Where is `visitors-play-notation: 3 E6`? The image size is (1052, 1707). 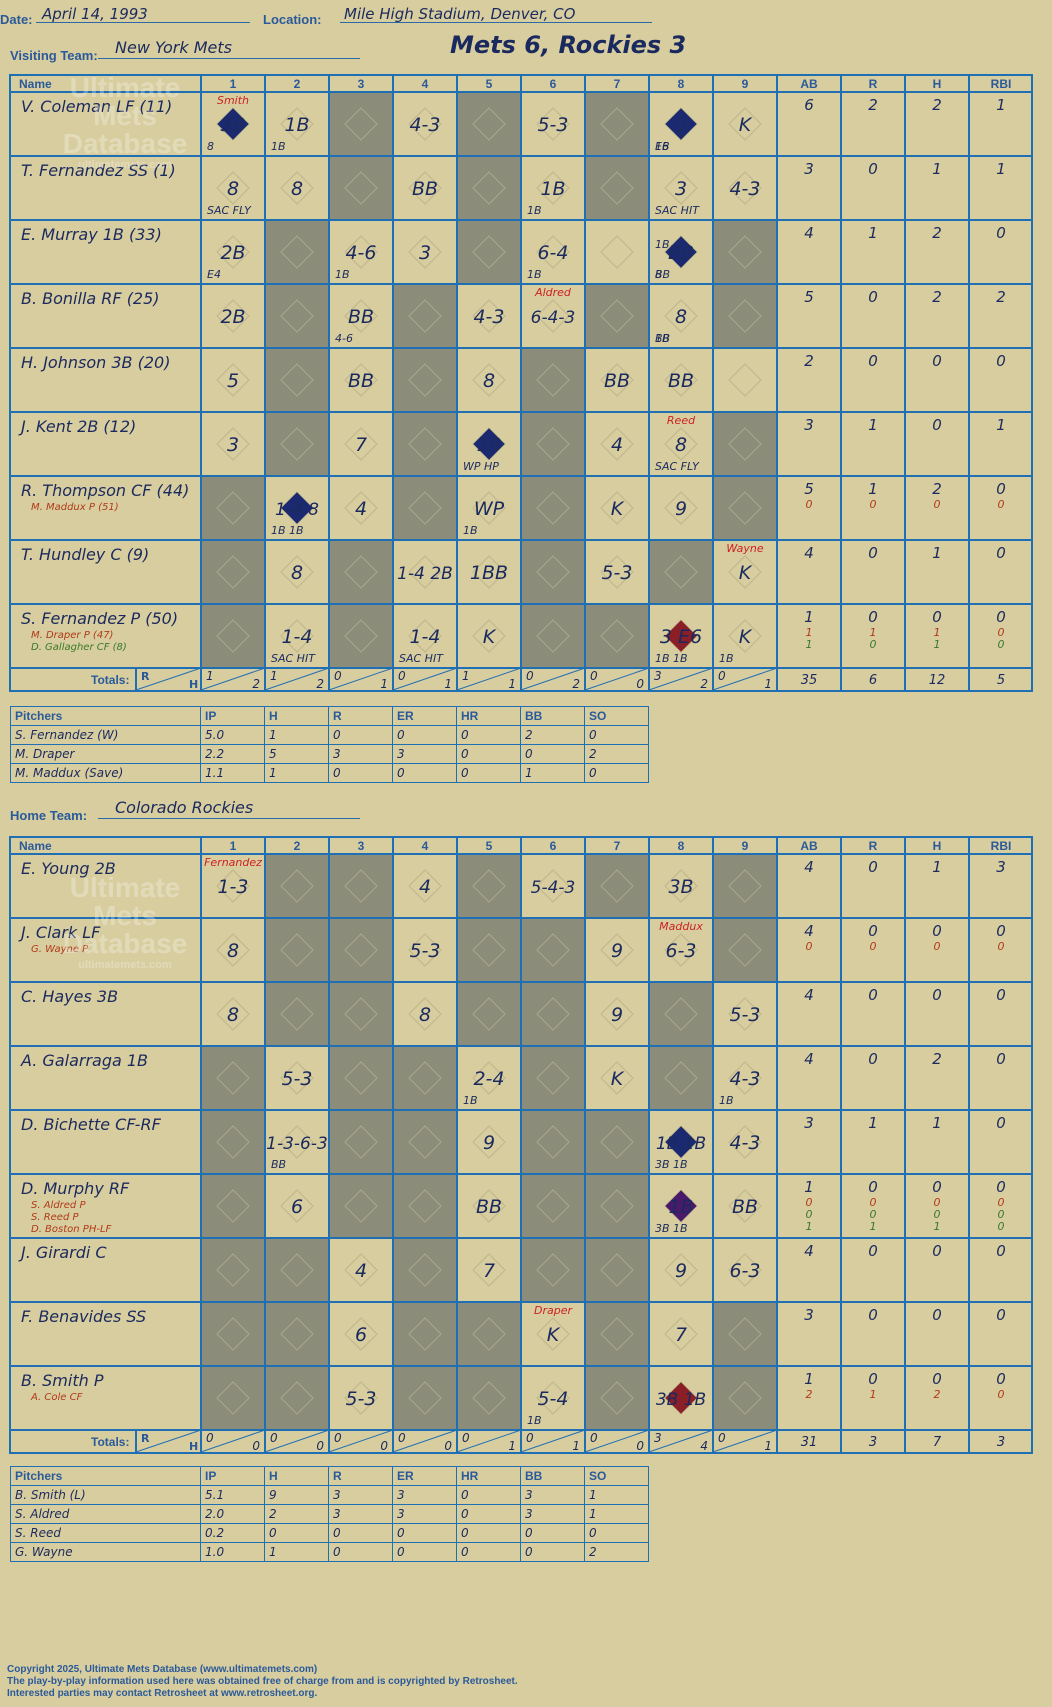 visitors-play-notation: 3 E6 is located at coordinates (681, 637).